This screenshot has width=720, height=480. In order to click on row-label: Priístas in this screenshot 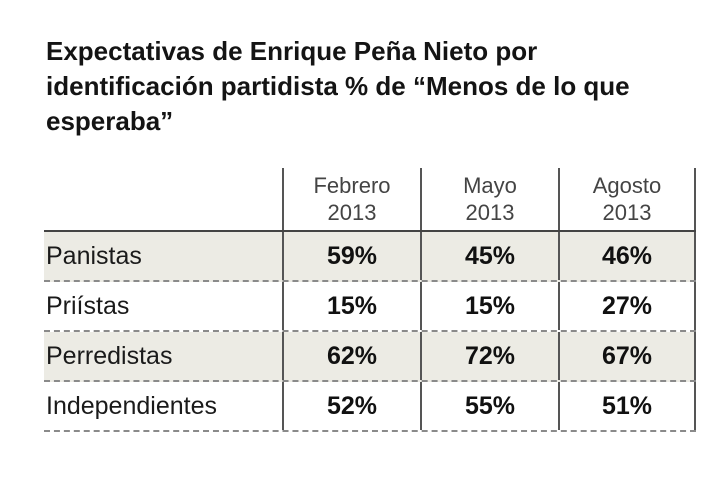, I will do `click(88, 306)`.